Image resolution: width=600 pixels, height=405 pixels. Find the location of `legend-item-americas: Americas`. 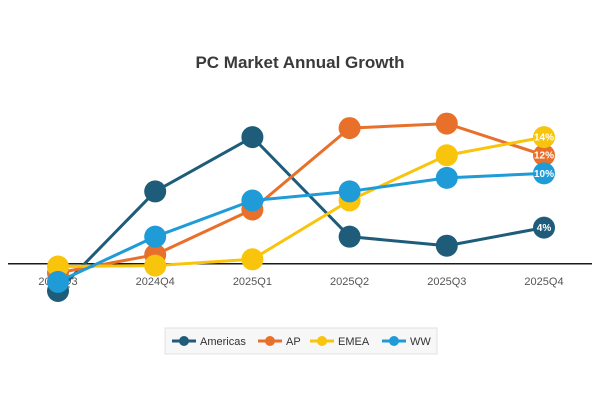

legend-item-americas: Americas is located at coordinates (209, 342).